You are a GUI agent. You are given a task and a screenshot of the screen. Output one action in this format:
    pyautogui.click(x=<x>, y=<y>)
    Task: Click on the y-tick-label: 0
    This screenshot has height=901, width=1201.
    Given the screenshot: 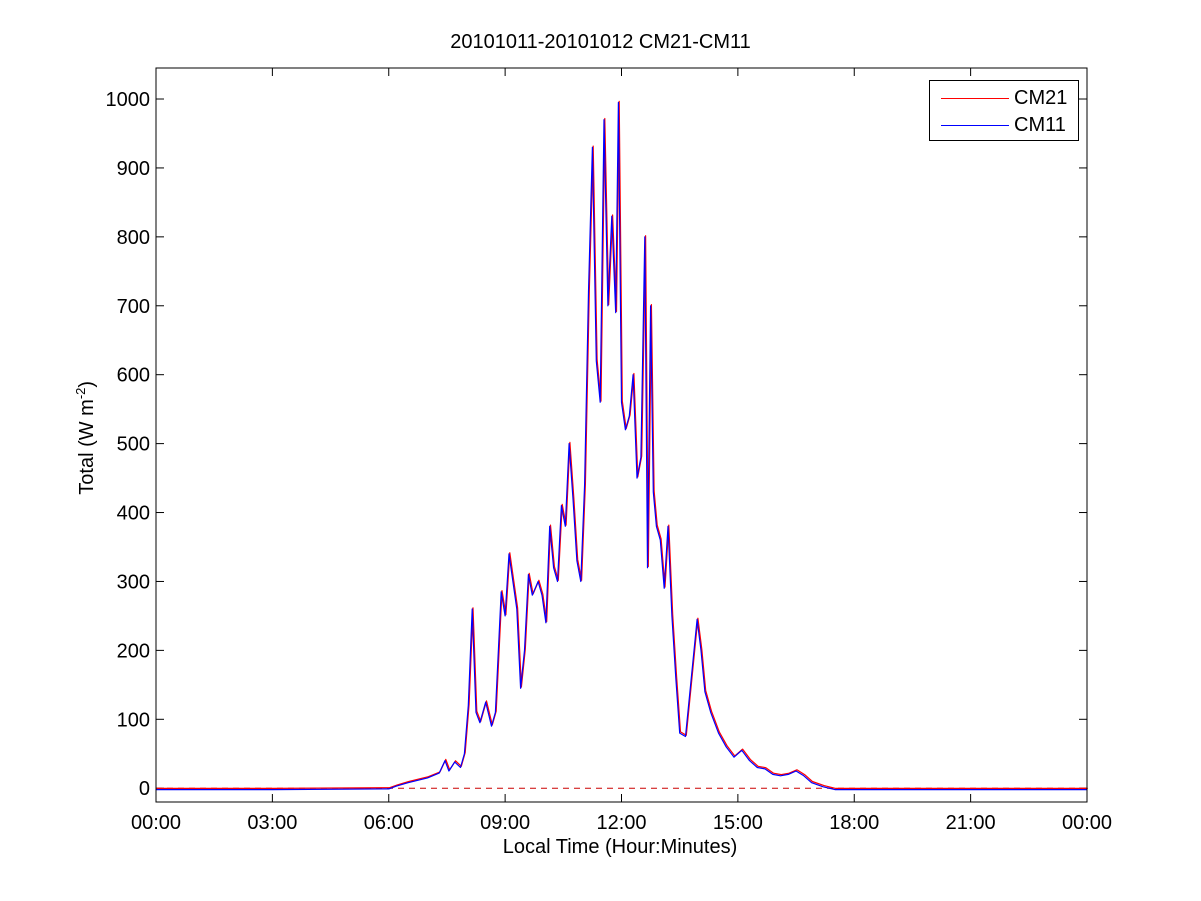 What is the action you would take?
    pyautogui.click(x=144, y=789)
    